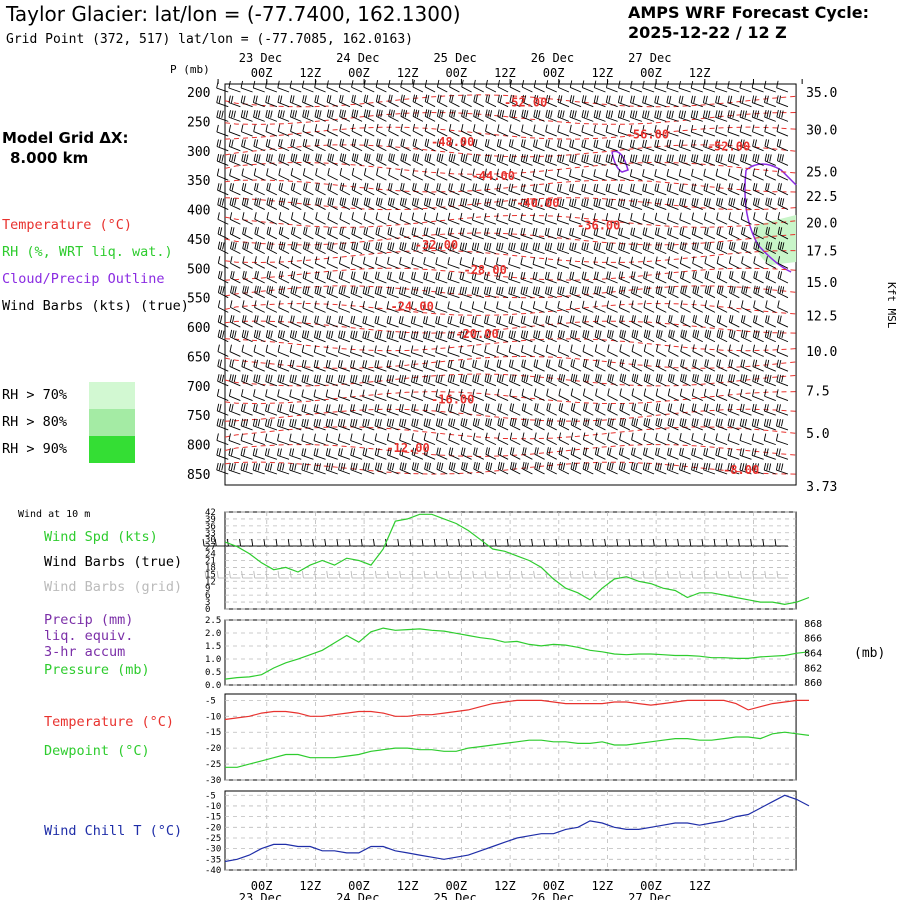 The height and width of the screenshot is (900, 900). I want to click on surface-wind-barb, so click(653, 542).